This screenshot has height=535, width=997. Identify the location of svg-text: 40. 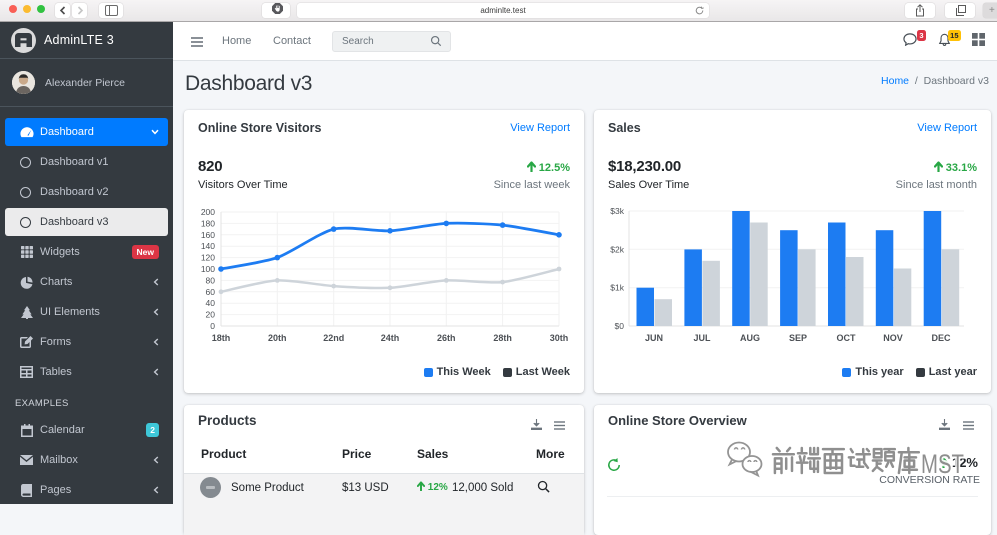
(211, 303).